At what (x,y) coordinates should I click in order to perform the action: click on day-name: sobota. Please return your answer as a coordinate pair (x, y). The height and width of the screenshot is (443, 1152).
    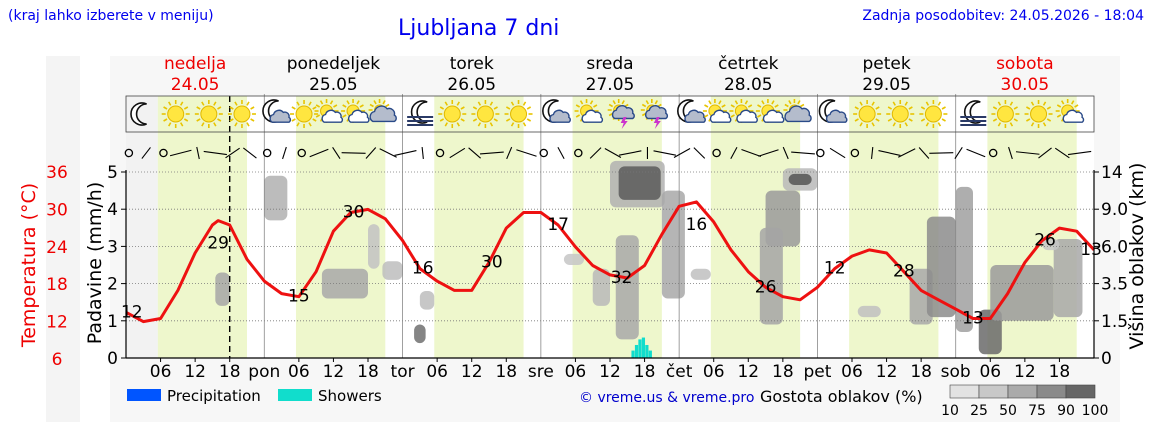
    Looking at the image, I should click on (1025, 64).